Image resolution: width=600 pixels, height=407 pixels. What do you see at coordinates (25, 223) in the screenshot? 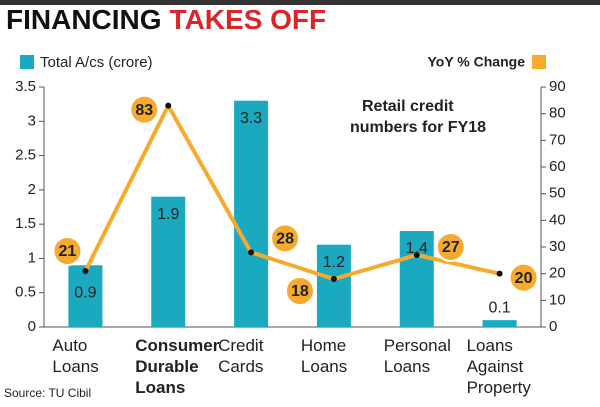
I see `y-tick-label: 1.5` at bounding box center [25, 223].